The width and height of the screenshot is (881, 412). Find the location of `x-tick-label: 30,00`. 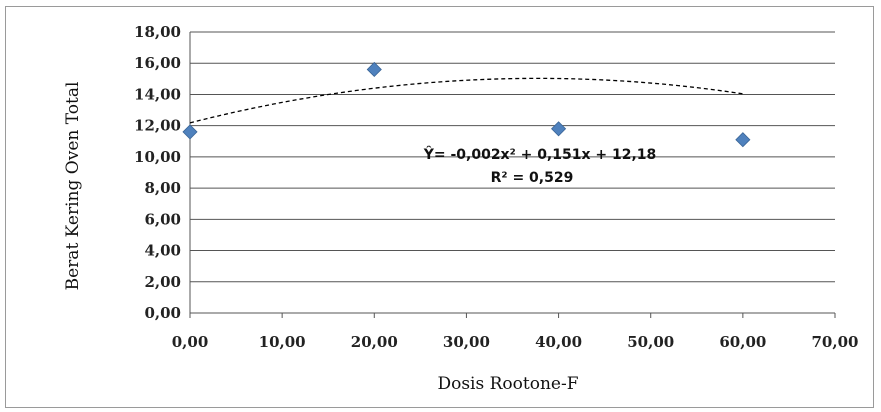

x-tick-label: 30,00 is located at coordinates (466, 342).